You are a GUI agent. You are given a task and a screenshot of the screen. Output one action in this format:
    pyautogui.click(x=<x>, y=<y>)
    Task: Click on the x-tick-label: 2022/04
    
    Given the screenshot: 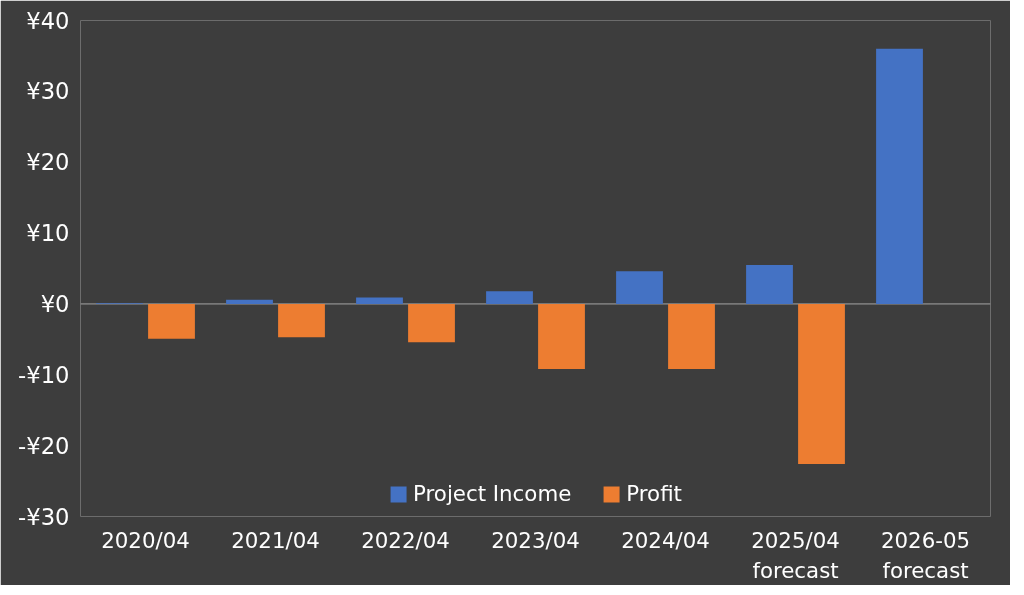 What is the action you would take?
    pyautogui.click(x=405, y=540)
    